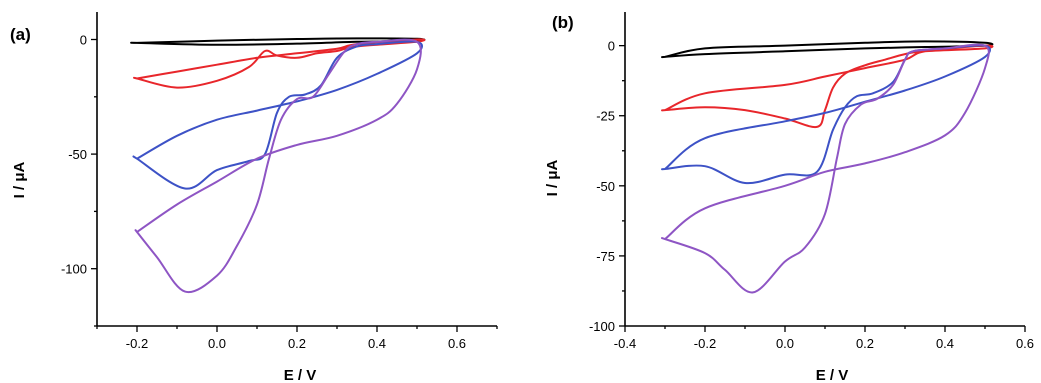 This screenshot has height=383, width=1041. What do you see at coordinates (611, 46) in the screenshot?
I see `panel-b-y-tick-label: 0` at bounding box center [611, 46].